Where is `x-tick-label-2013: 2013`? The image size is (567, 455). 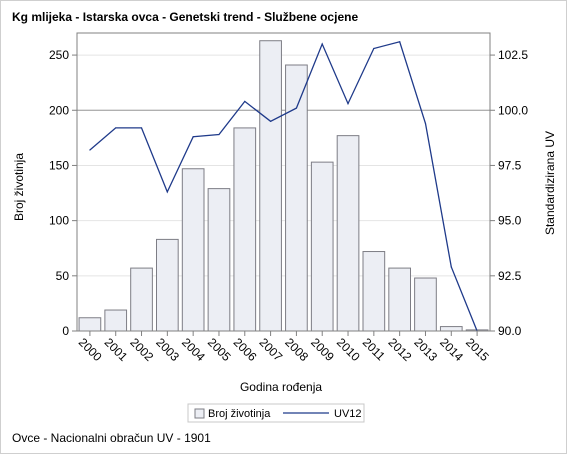
x-tick-label-2013: 2013 is located at coordinates (425, 349).